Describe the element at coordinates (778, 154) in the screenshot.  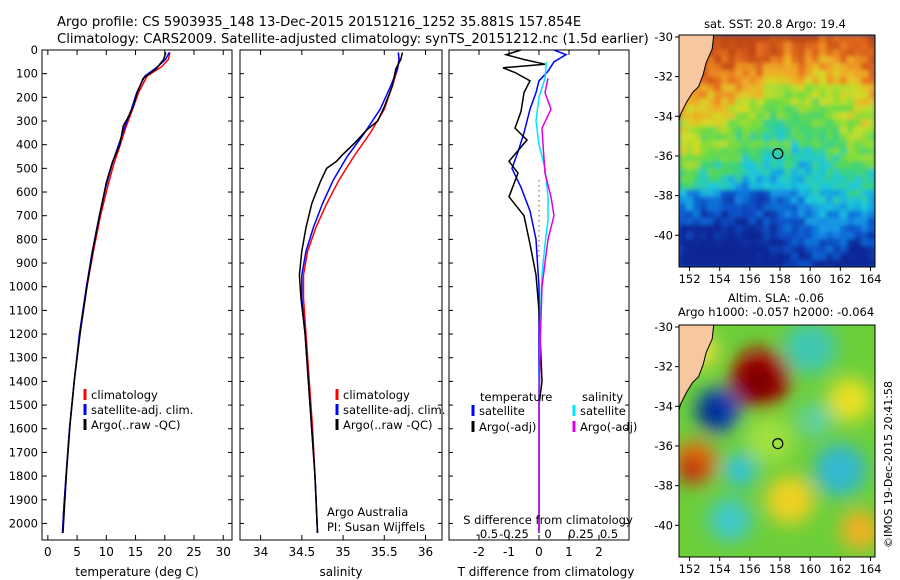
I see `sst-float-marker` at that location.